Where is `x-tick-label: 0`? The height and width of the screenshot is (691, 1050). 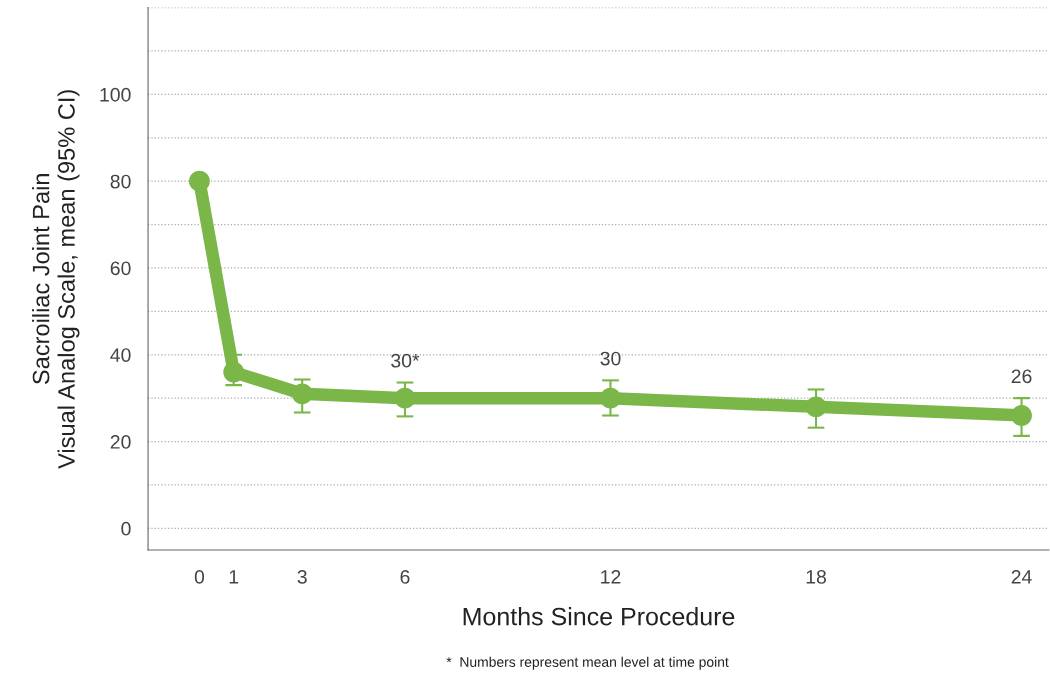 x-tick-label: 0 is located at coordinates (199, 576).